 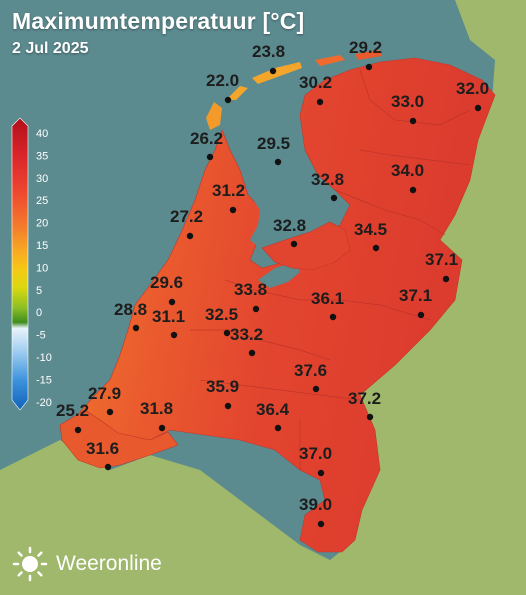 What do you see at coordinates (41, 336) in the screenshot?
I see `legend-tick-label: -5` at bounding box center [41, 336].